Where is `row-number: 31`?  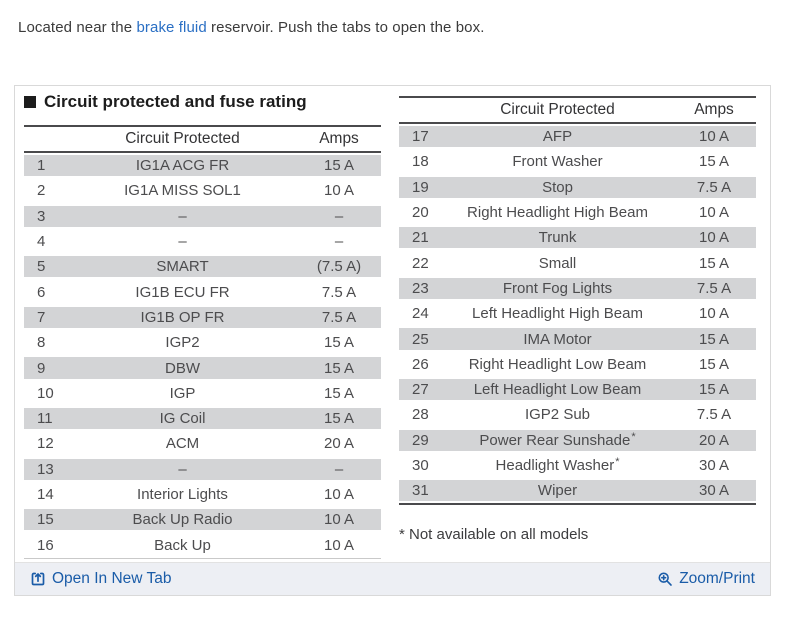 row-number: 31 is located at coordinates (420, 491).